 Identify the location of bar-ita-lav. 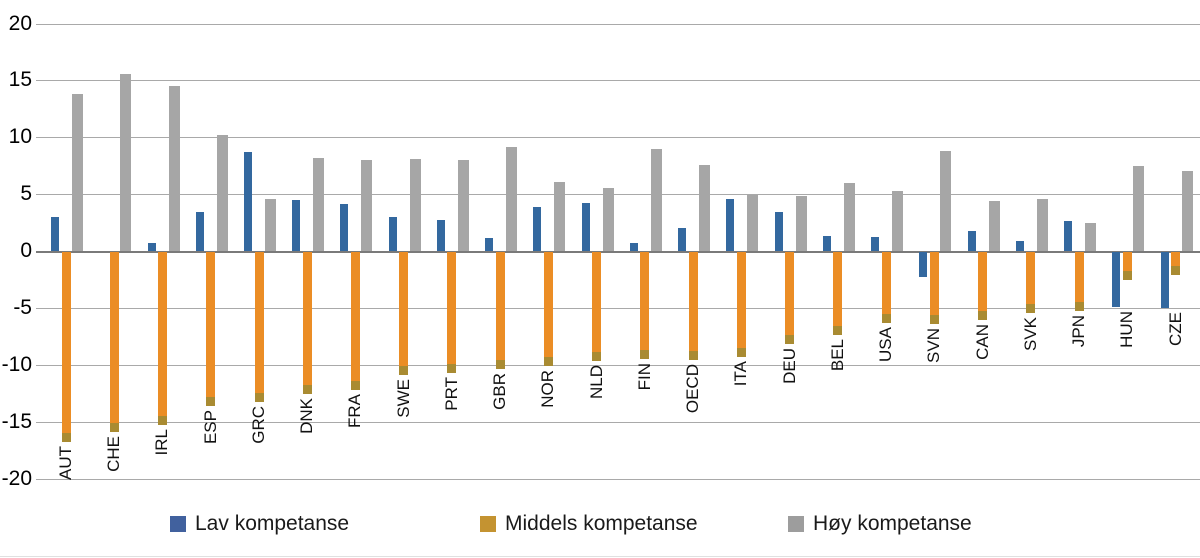
(730, 225).